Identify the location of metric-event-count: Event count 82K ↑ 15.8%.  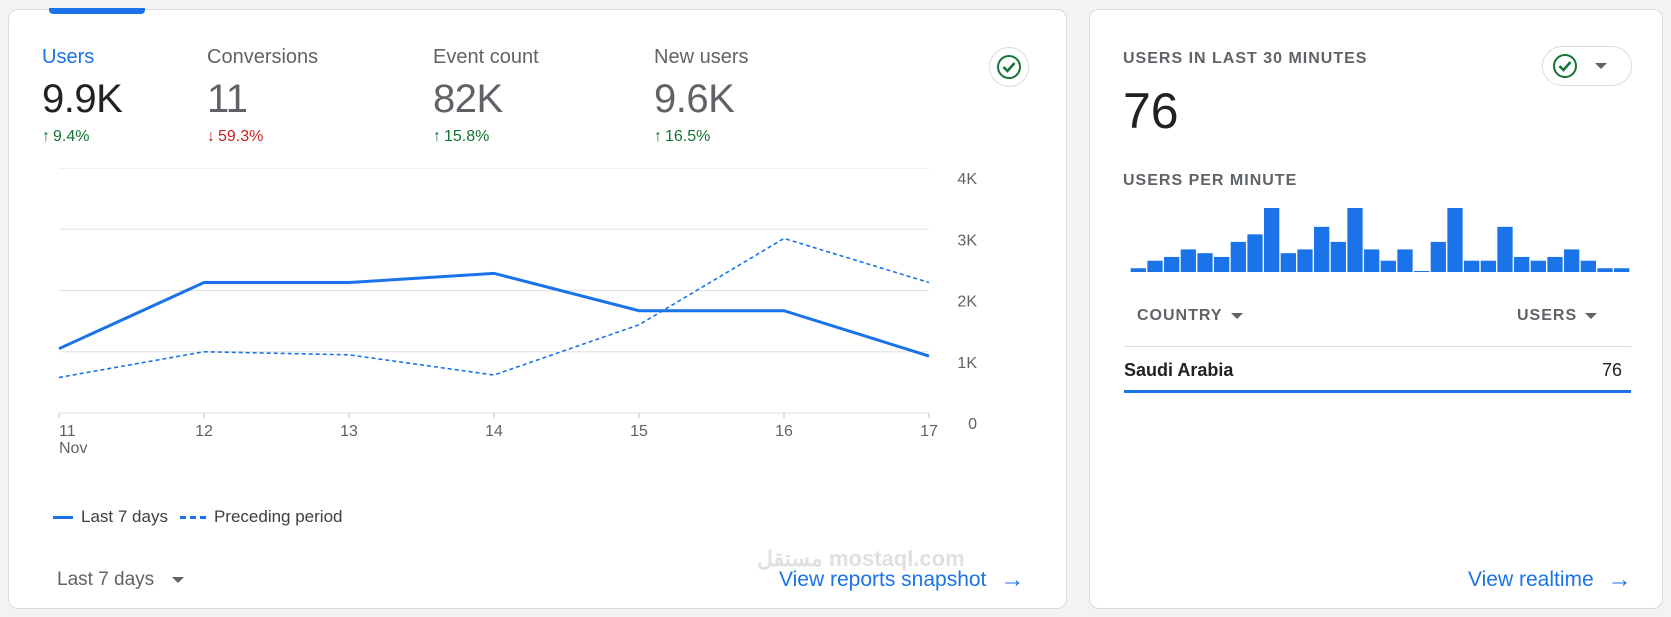
(486, 96).